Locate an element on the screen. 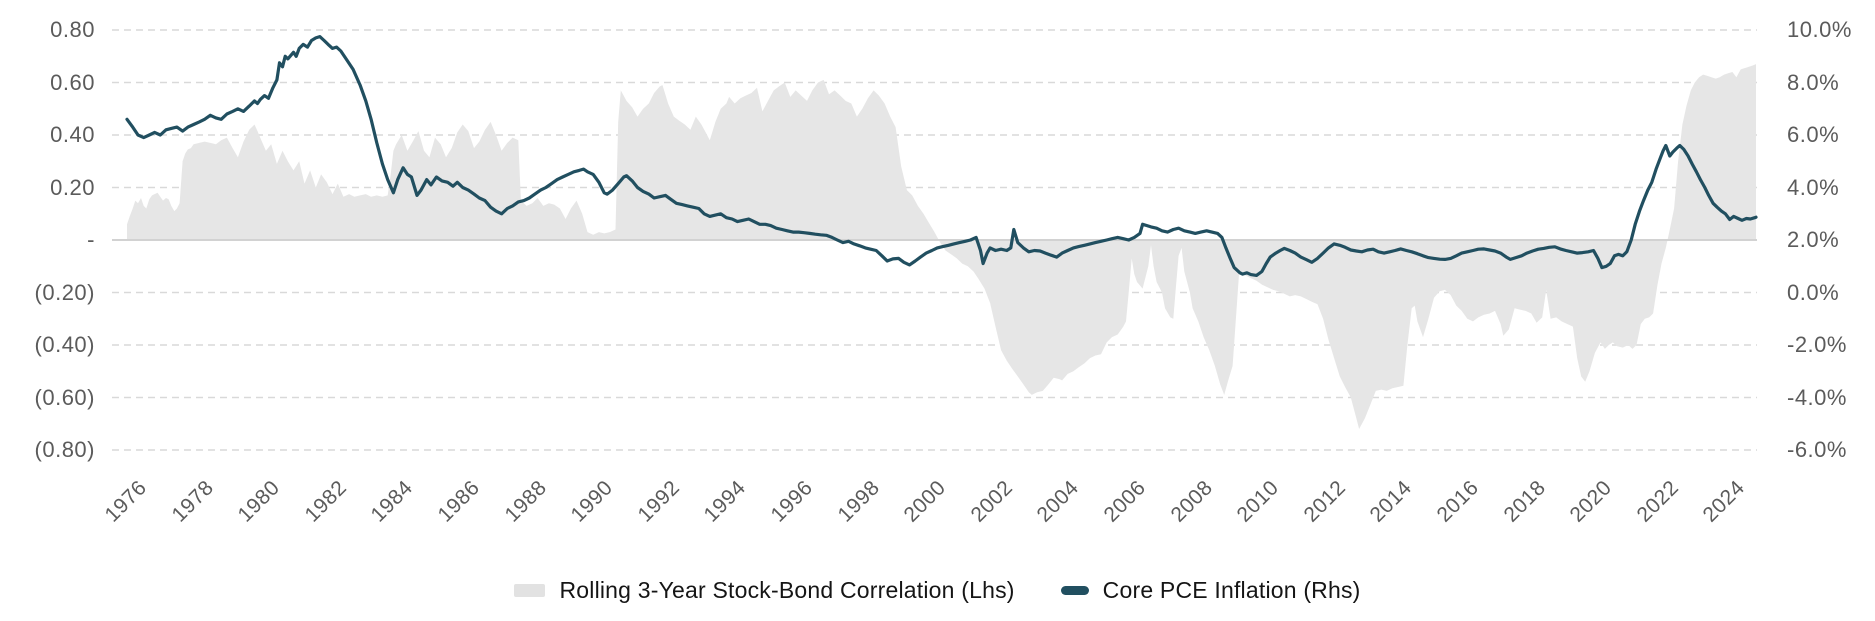 This screenshot has height=621, width=1875. left-axis-tick-label: 0.20 is located at coordinates (72, 187).